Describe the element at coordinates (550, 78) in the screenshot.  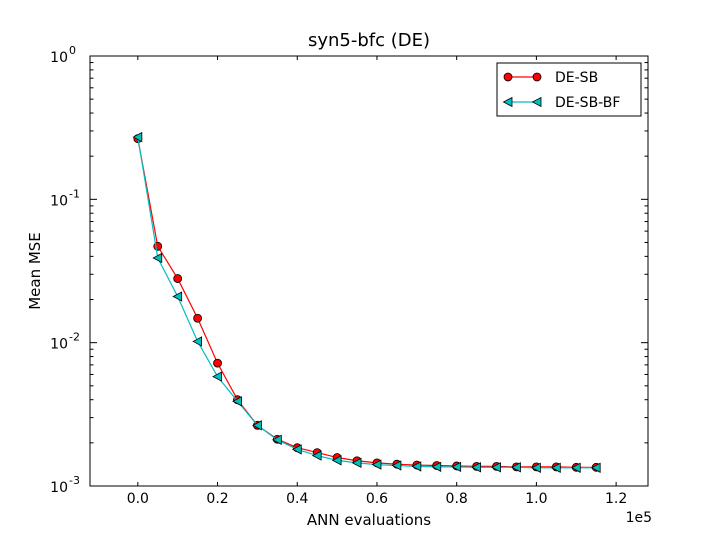
I see `legend-entry: DE-SB` at that location.